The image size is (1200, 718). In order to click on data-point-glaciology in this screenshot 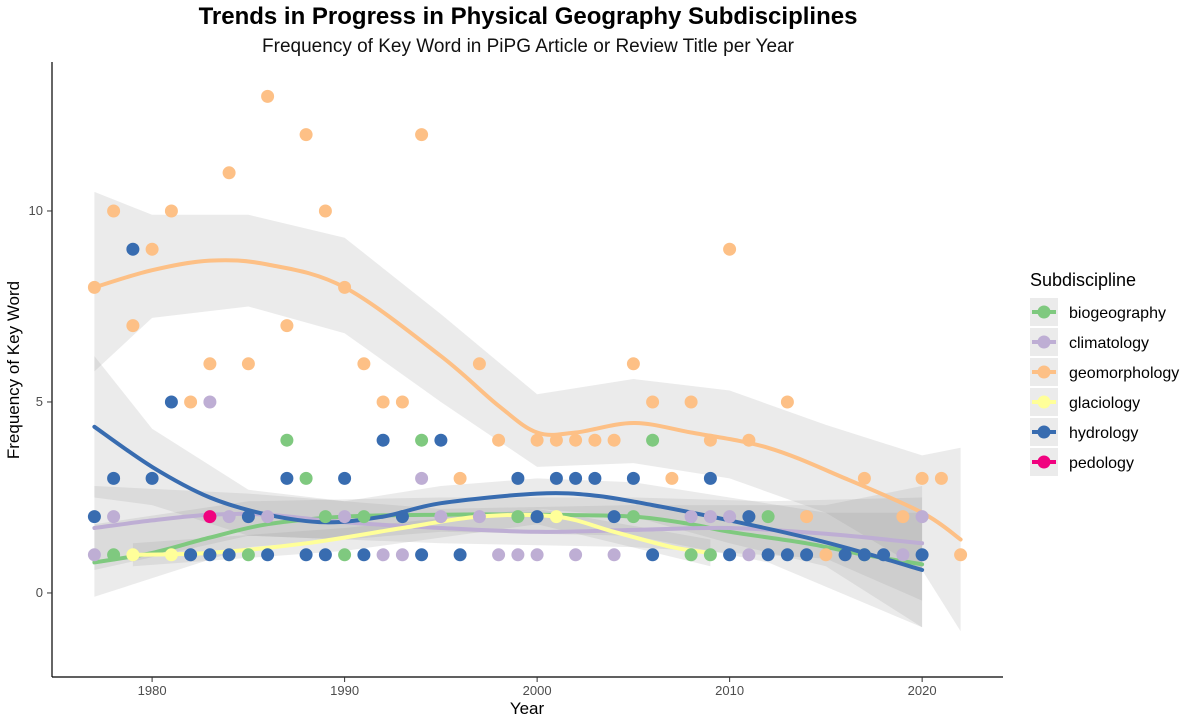, I will do `click(171, 555)`.